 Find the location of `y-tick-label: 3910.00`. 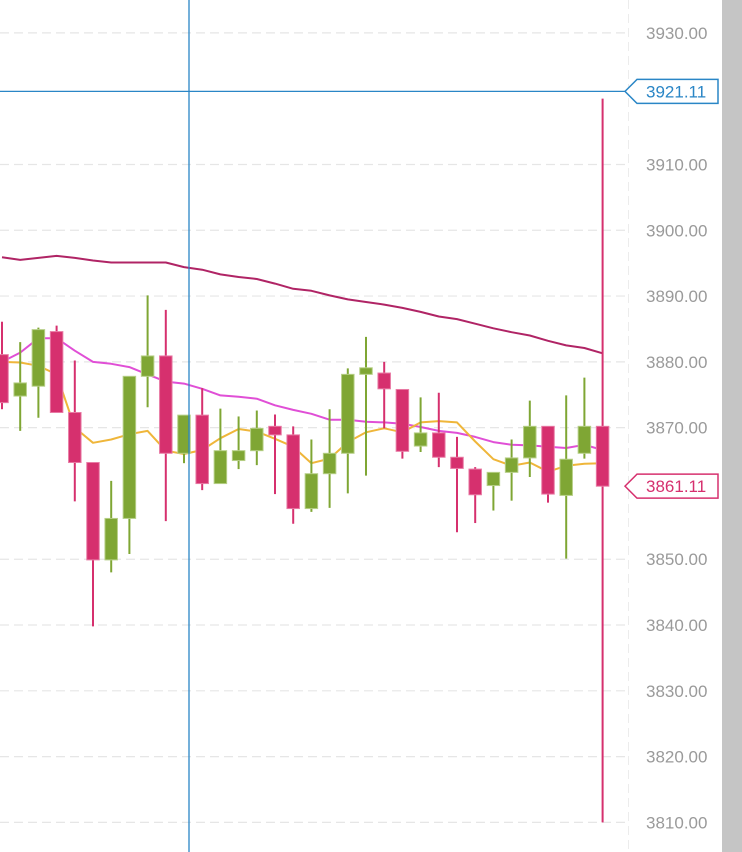

y-tick-label: 3910.00 is located at coordinates (676, 164).